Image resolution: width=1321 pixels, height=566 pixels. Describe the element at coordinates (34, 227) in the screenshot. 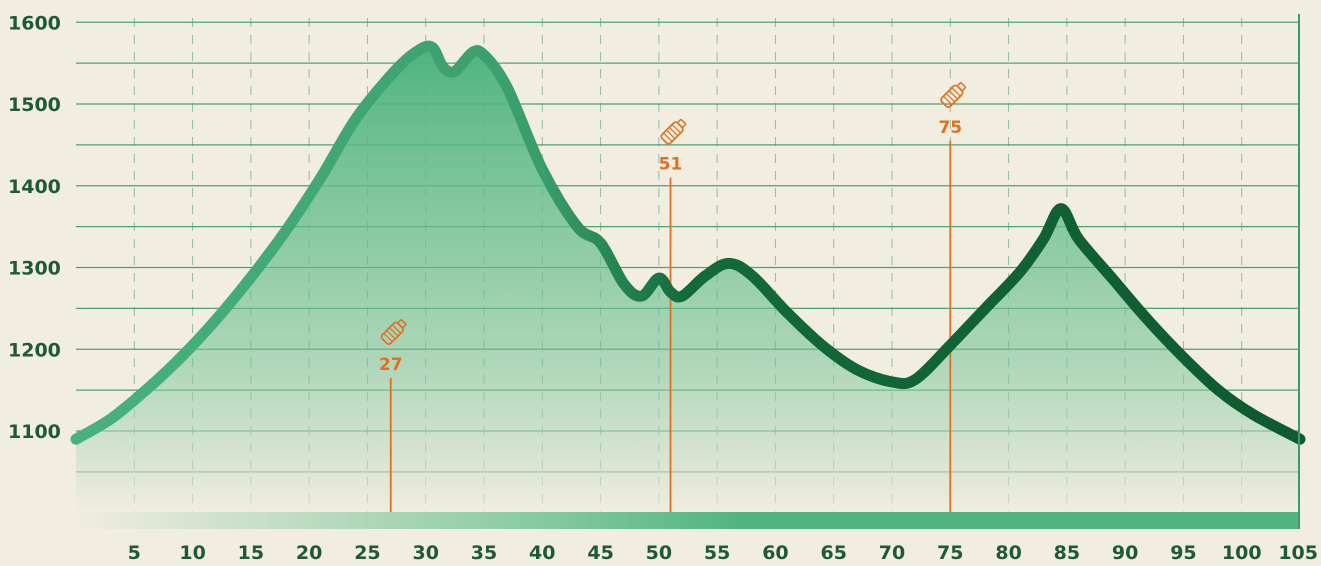

I see `y-axis-ticks: 1100 1200 1300 1400 1500 1600` at that location.